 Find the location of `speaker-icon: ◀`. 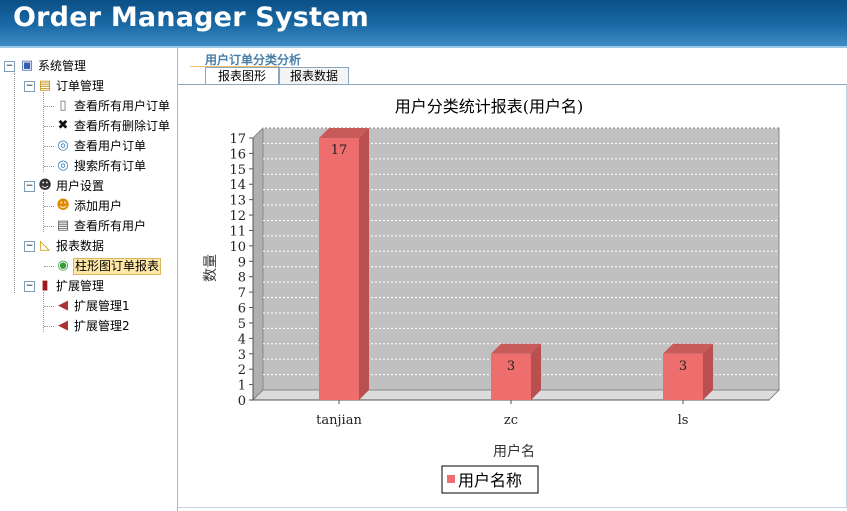

speaker-icon: ◀ is located at coordinates (63, 325).